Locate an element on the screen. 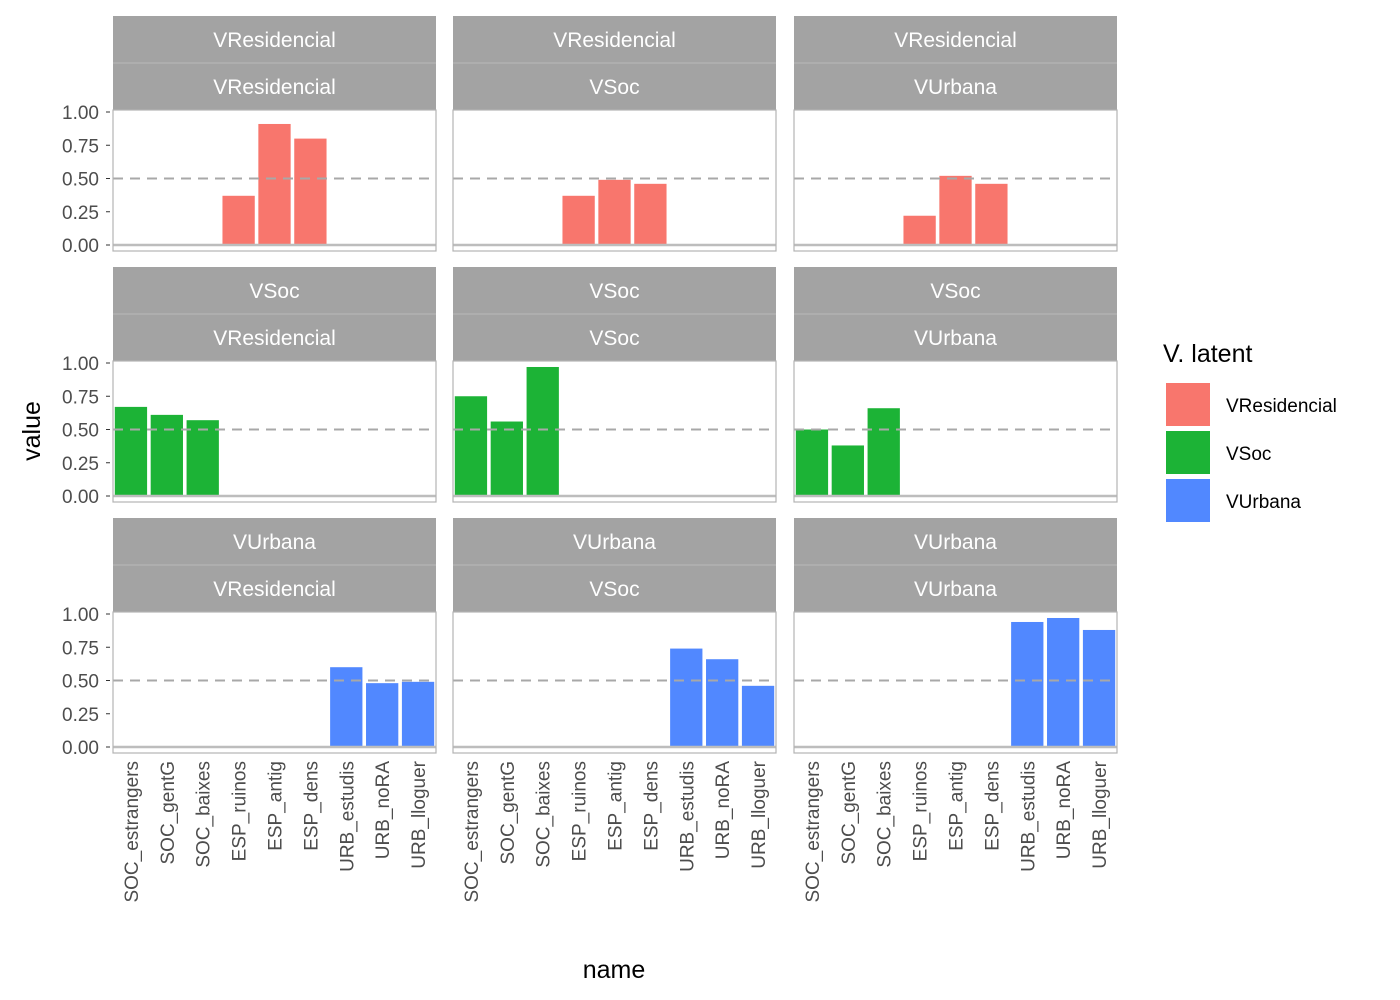 This screenshot has width=1400, height=1000. facet-panel-VSoc-VResidencial: VSoc VResidencial 0.00 0.25 0.50 0.75 1.00 is located at coordinates (249, 387).